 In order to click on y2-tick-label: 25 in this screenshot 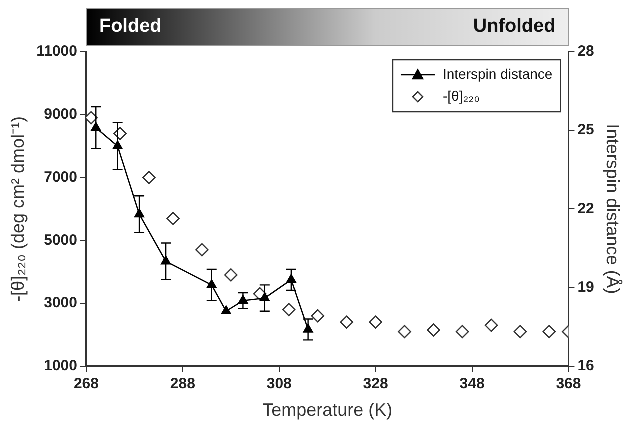, I will do `click(586, 130)`.